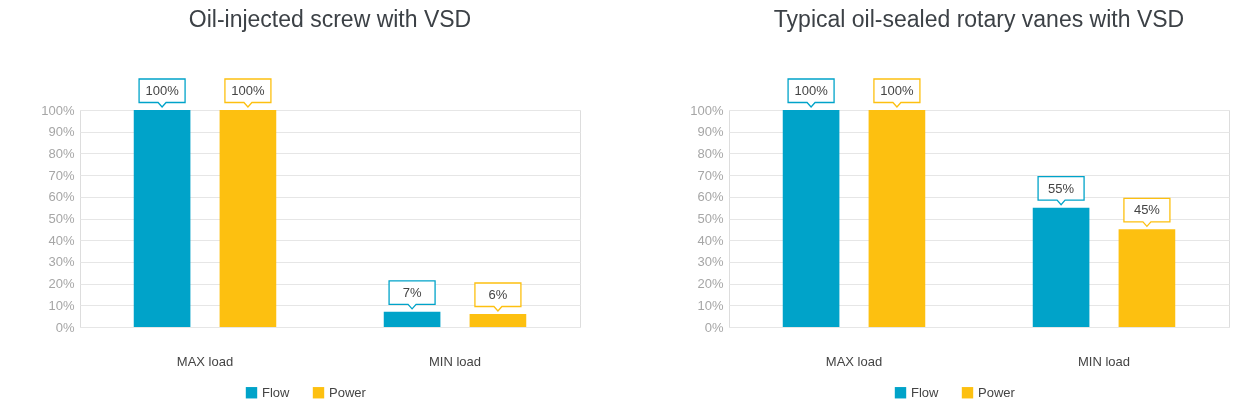  I want to click on data-label: 55%, so click(1061, 188).